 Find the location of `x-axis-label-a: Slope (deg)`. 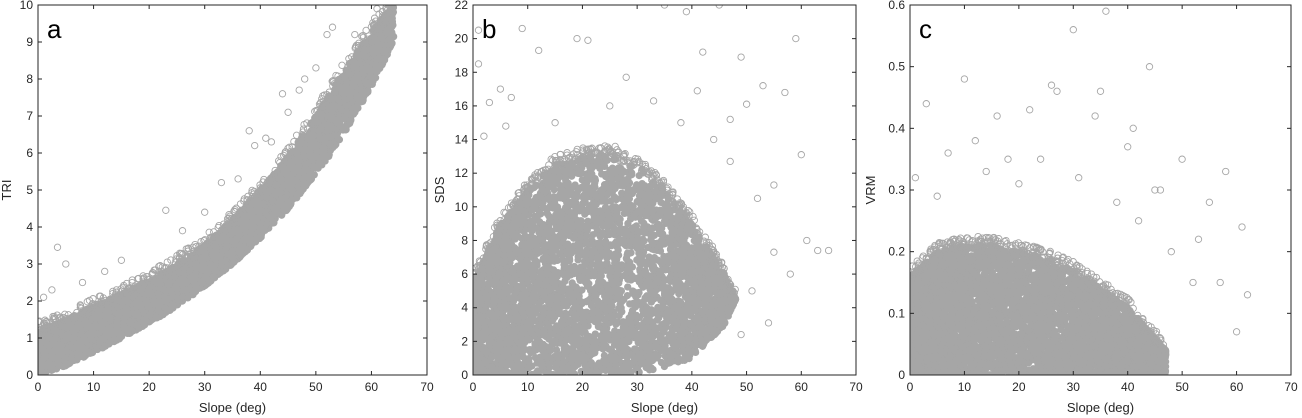

x-axis-label-a: Slope (deg) is located at coordinates (232, 407).